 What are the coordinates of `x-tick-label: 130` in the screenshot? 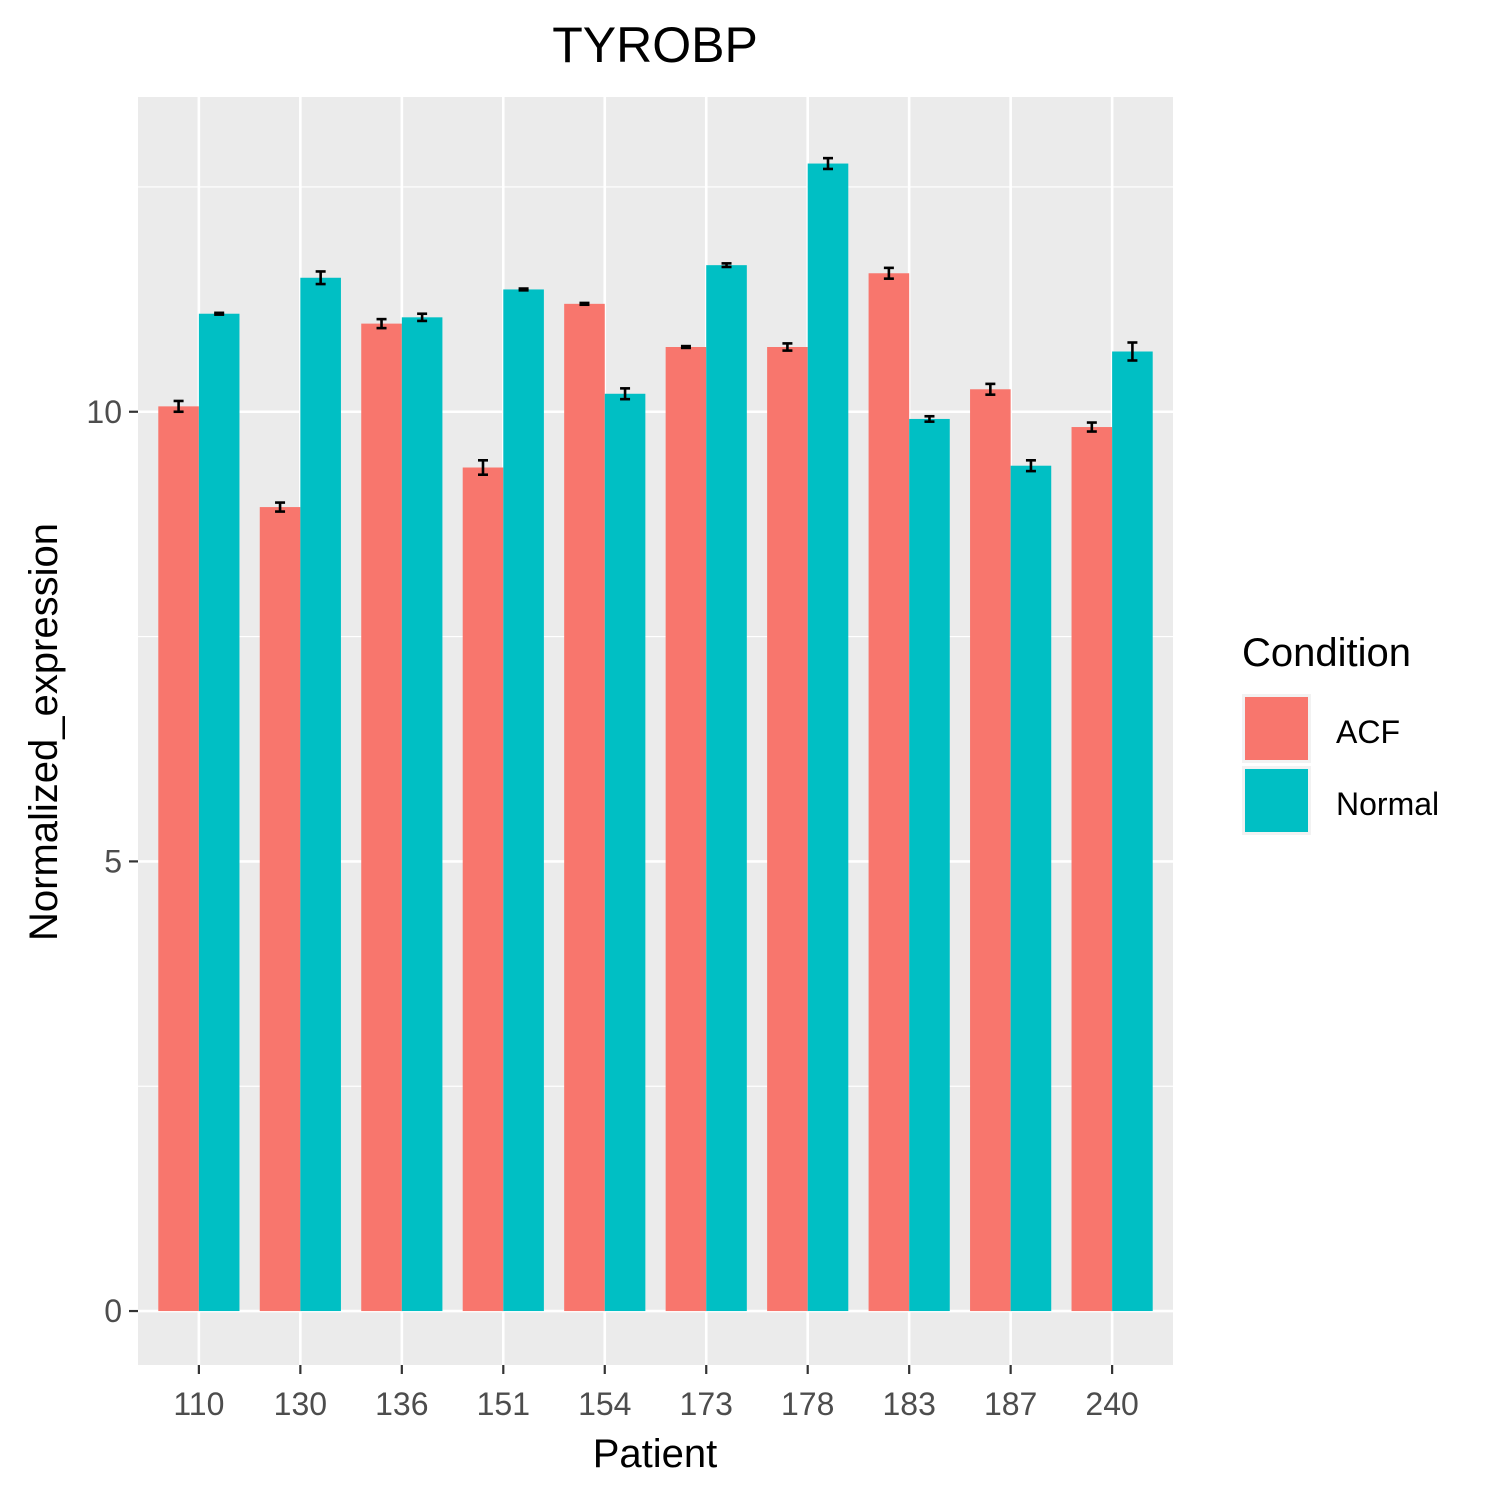 It's located at (300, 1404).